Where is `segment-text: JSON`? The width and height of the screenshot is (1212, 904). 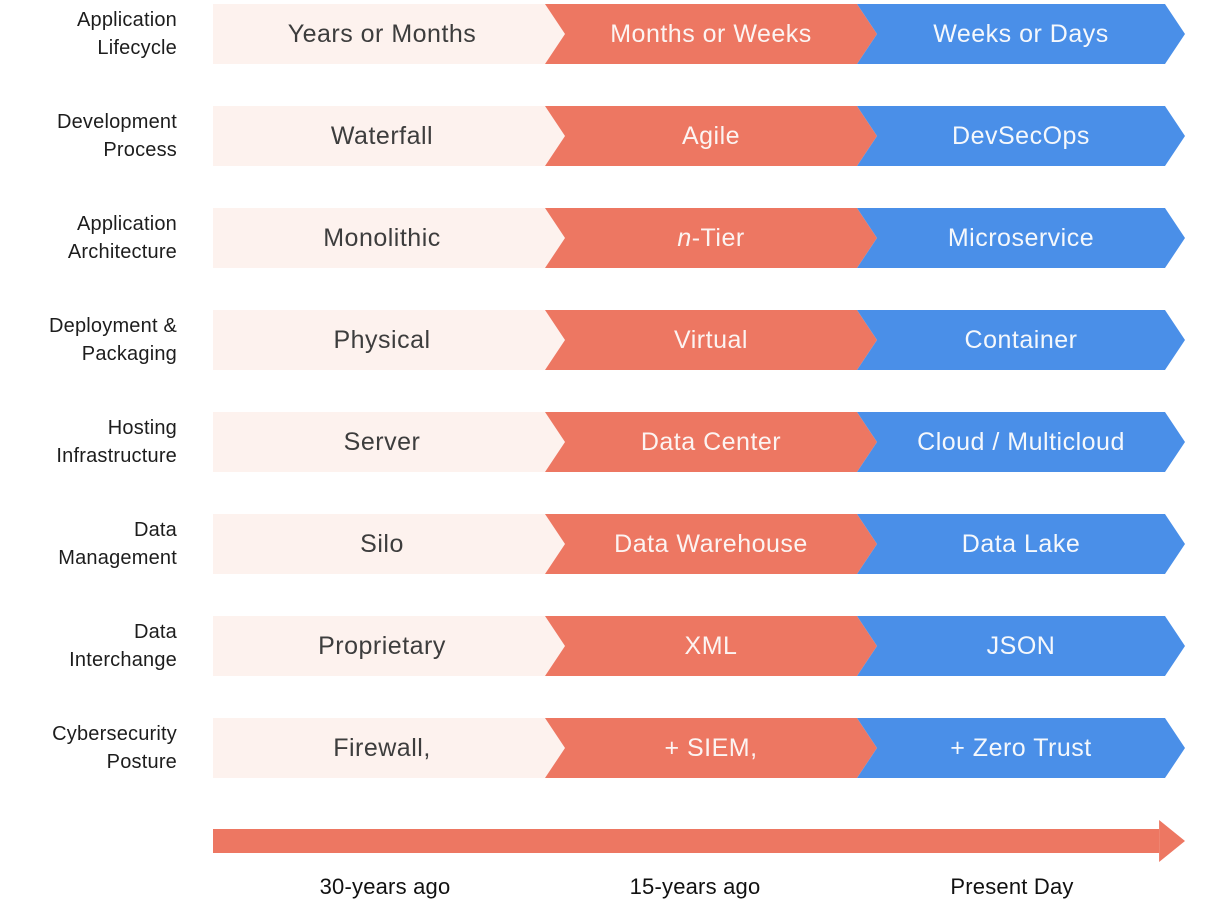 segment-text: JSON is located at coordinates (1021, 645).